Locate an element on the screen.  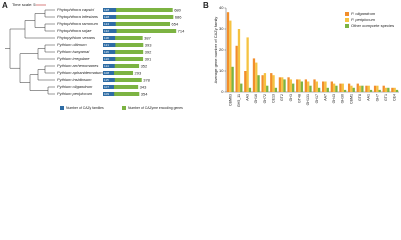
species-label: Pythium aphanidermatum is located at coordinates (80, 72).